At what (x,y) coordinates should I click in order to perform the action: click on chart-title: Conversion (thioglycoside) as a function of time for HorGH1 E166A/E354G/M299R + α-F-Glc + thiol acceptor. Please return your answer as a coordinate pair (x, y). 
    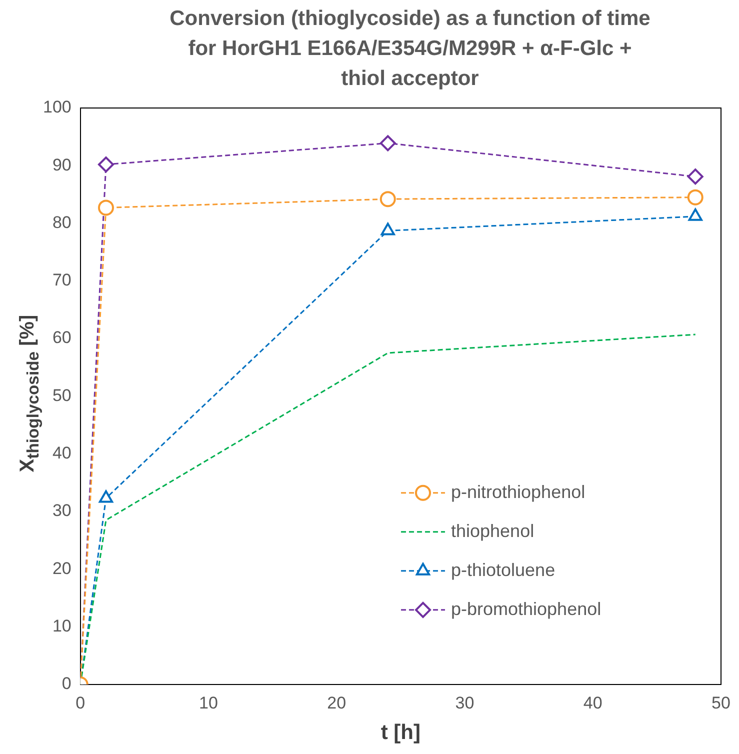
    Looking at the image, I should click on (410, 49).